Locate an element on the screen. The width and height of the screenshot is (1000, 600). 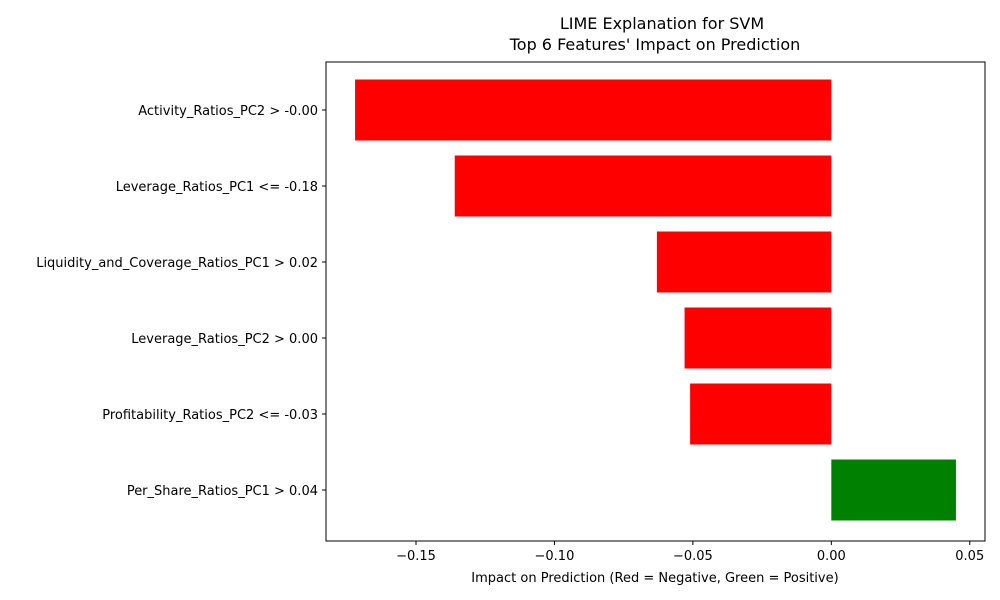
y-tick-label-5: Per_Share_Ratios_PC1 > 0.04 is located at coordinates (222, 491).